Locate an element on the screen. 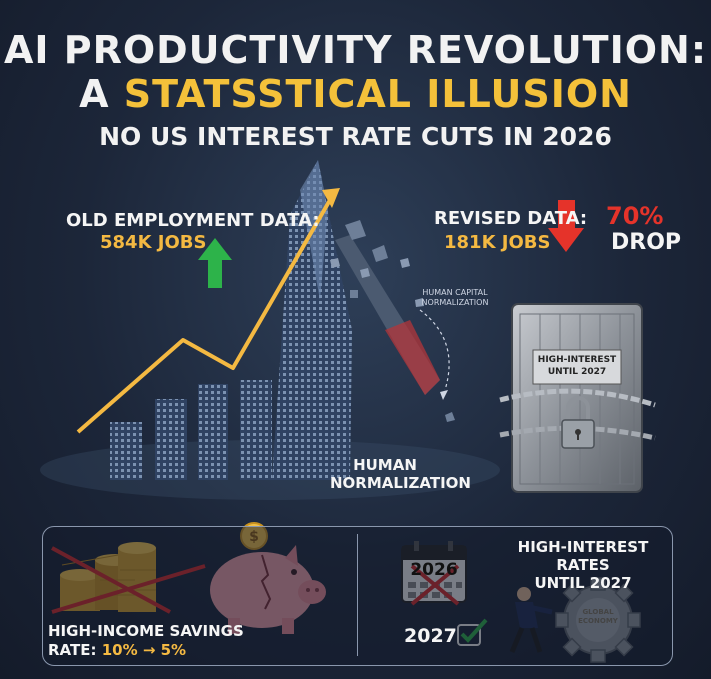 The image size is (711, 679). new-year: 2027 is located at coordinates (430, 636).